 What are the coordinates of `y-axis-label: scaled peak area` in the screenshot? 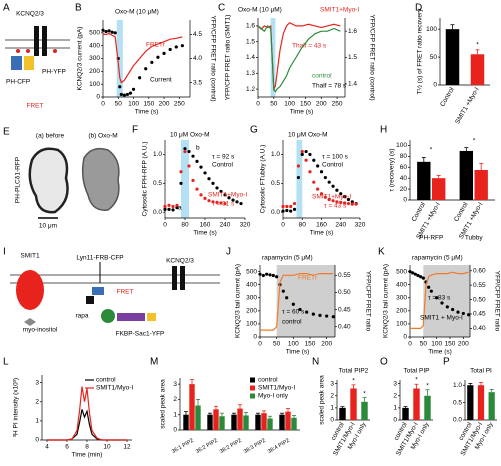 It's located at (322, 400).